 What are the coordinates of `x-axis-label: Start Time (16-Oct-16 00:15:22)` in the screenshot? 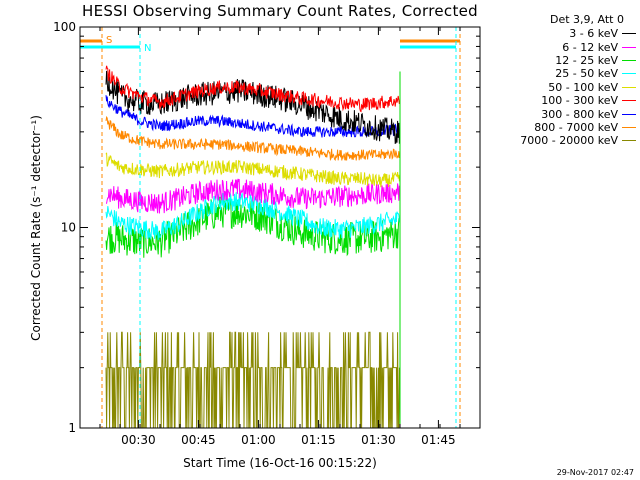 It's located at (280, 463).